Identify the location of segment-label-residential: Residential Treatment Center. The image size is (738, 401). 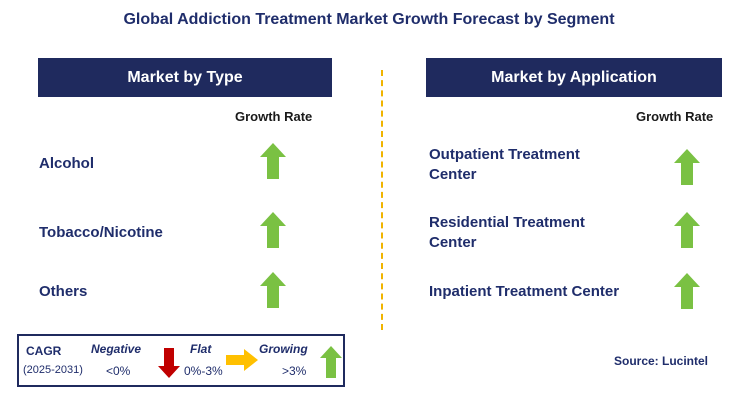
(507, 233).